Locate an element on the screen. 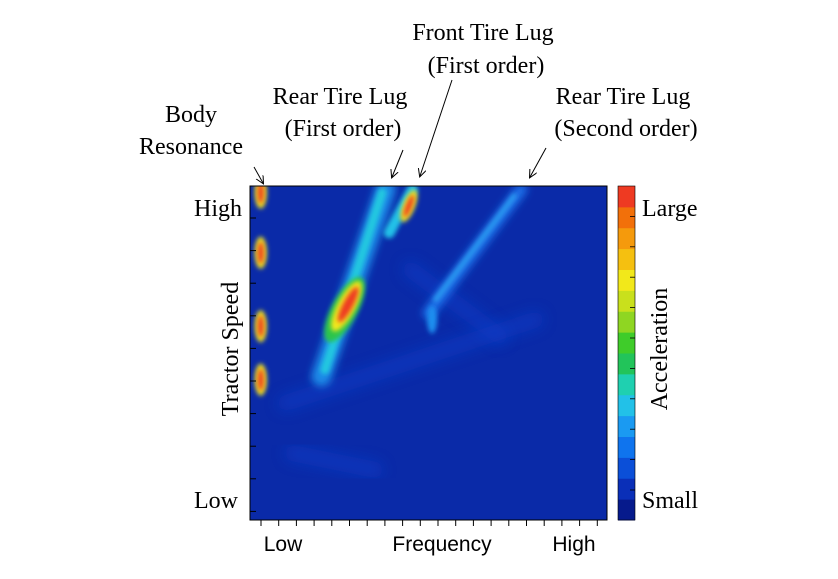 Image resolution: width=838 pixels, height=579 pixels. colorbar-low-label: Small is located at coordinates (670, 501).